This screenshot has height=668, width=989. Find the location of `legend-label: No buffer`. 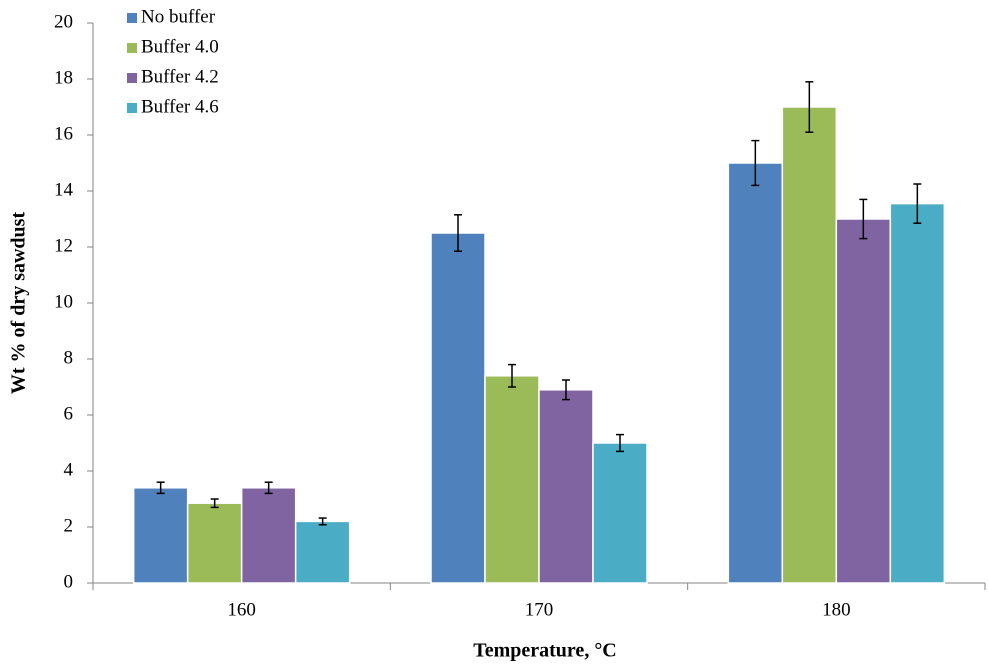

legend-label: No buffer is located at coordinates (178, 16).